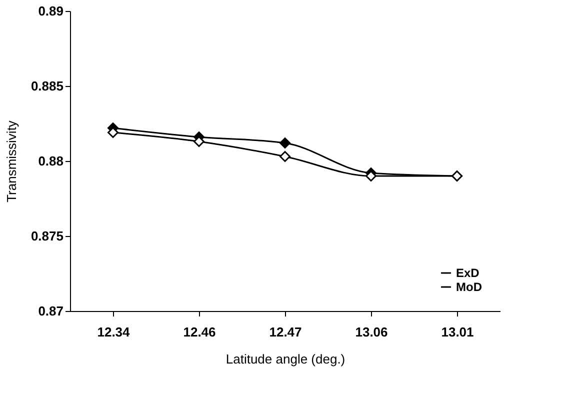  Describe the element at coordinates (371, 332) in the screenshot. I see `x-tick-label: 13.06` at that location.